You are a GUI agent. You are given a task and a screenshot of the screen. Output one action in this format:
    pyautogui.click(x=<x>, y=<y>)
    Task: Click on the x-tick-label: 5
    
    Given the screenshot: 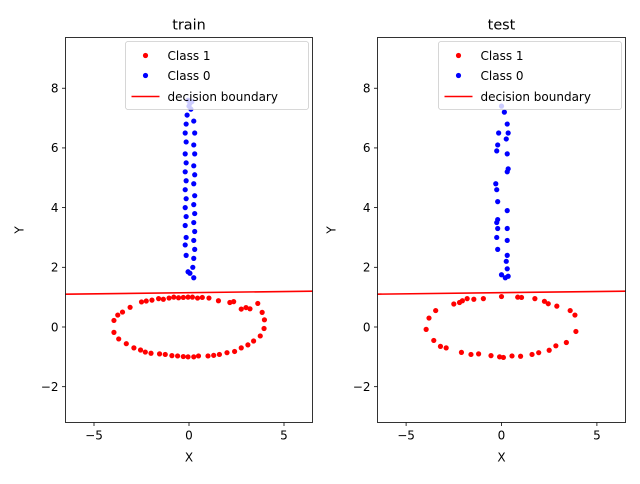 What is the action you would take?
    pyautogui.click(x=284, y=436)
    